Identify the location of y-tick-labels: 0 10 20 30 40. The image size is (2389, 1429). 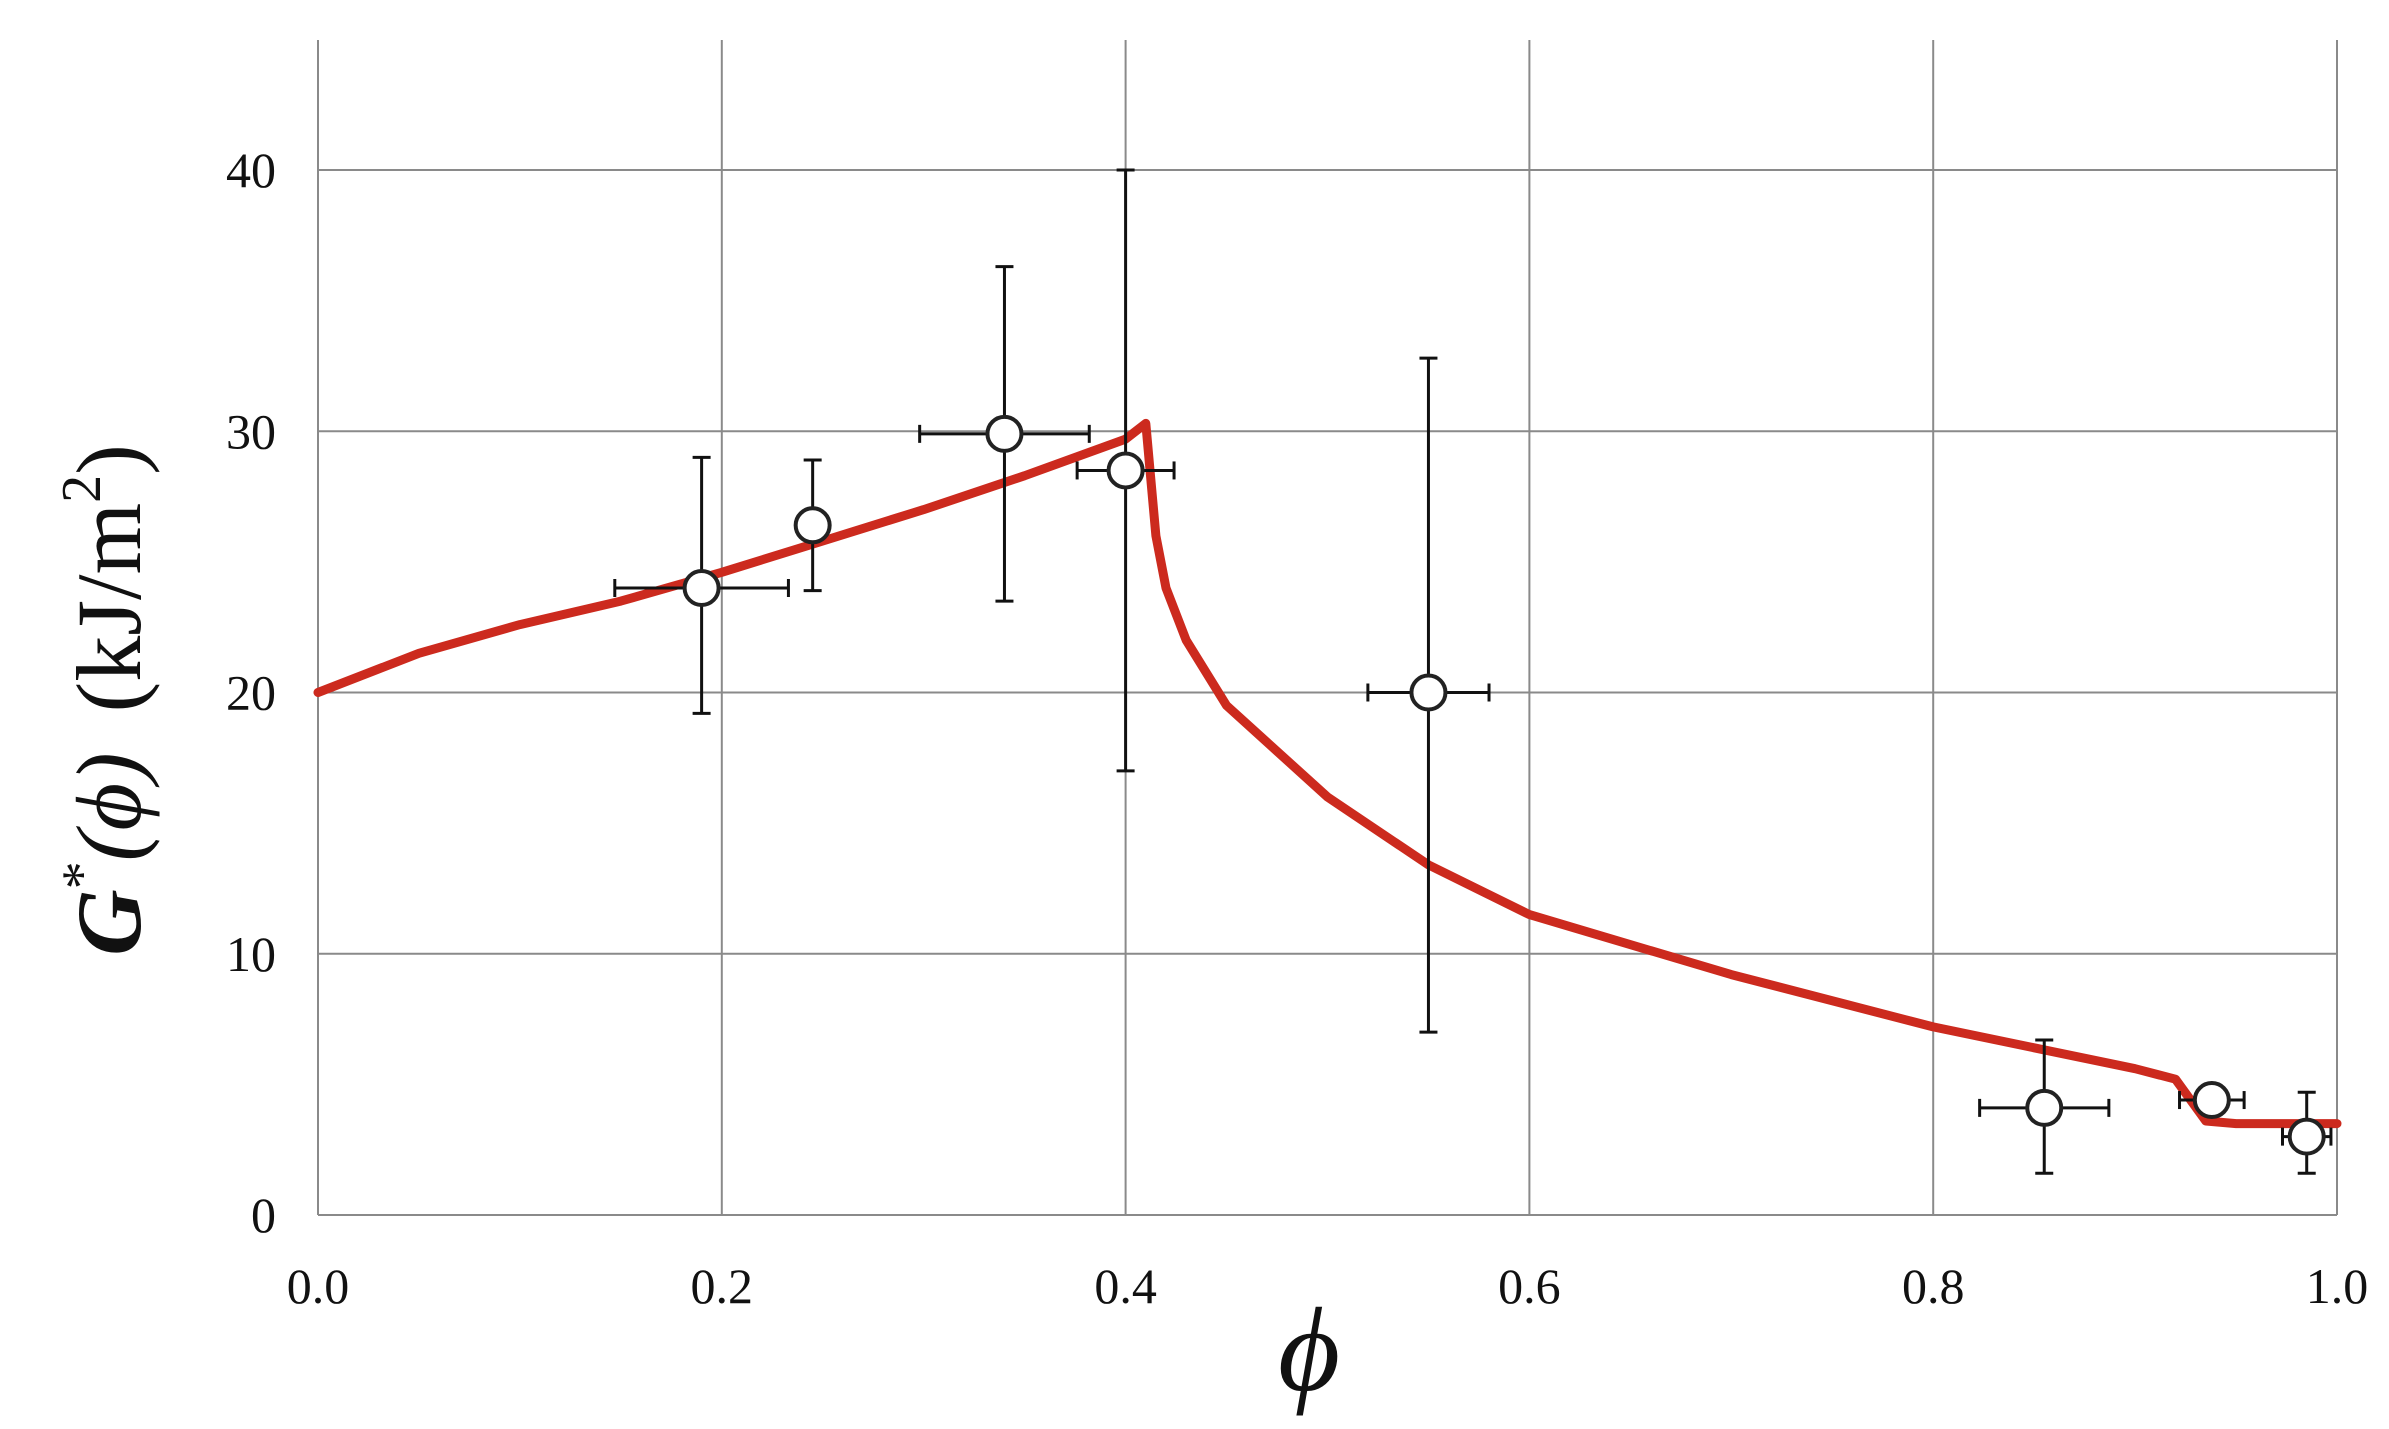
(251, 692).